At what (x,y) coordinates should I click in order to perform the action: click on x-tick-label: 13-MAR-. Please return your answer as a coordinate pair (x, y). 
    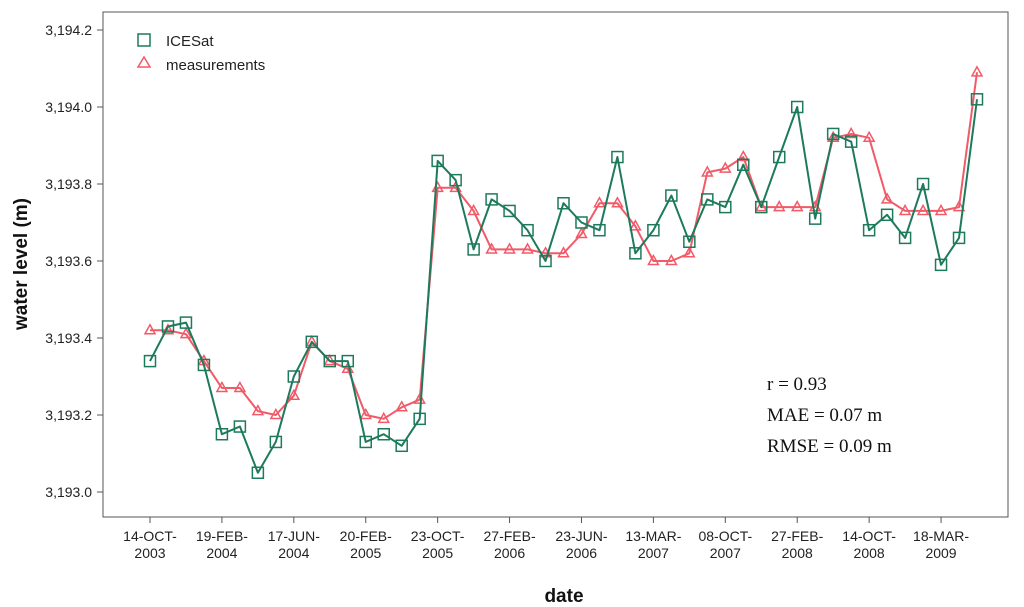
    Looking at the image, I should click on (653, 536).